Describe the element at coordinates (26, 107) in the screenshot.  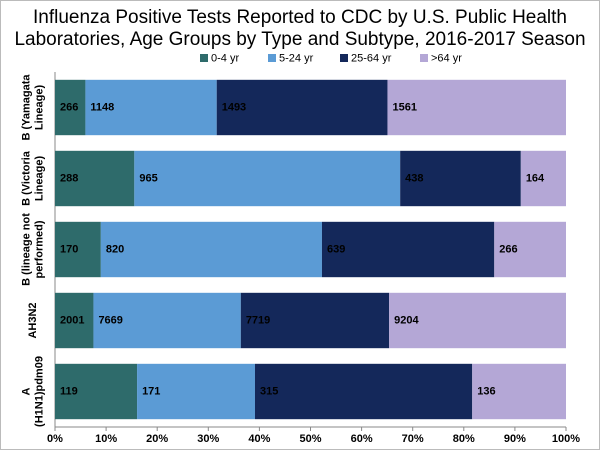
I see `y-tick-label-line: B (Yamagata` at that location.